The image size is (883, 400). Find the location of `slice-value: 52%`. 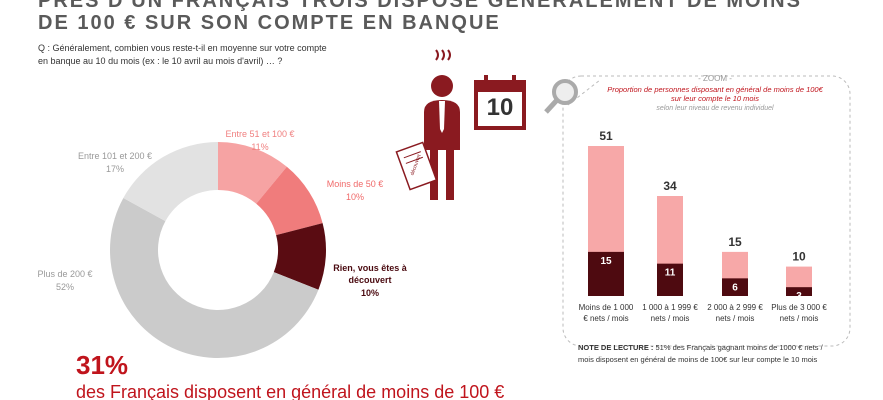

slice-value: 52% is located at coordinates (64, 287).